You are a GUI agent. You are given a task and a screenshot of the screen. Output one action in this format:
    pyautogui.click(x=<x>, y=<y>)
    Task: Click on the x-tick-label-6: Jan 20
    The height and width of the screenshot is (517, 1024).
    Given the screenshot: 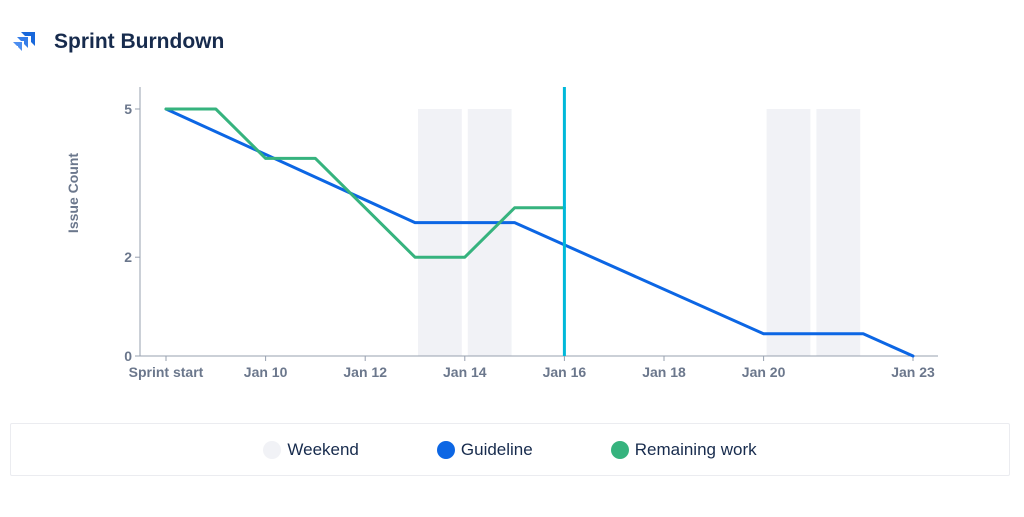 What is the action you would take?
    pyautogui.click(x=764, y=372)
    